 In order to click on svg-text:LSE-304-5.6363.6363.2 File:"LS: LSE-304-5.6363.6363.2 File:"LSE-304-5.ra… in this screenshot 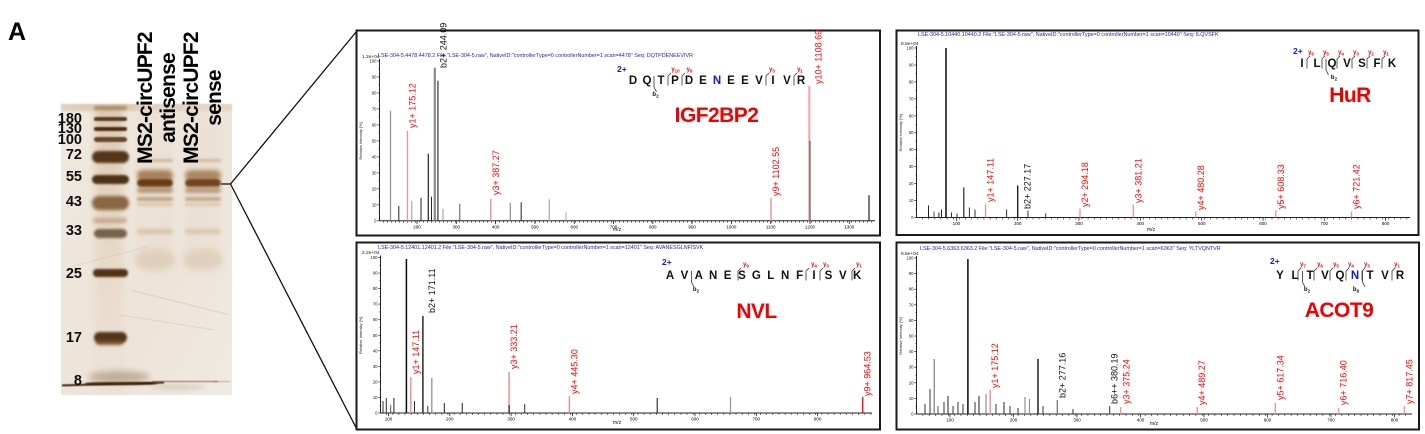, I will do `click(1070, 249)`.